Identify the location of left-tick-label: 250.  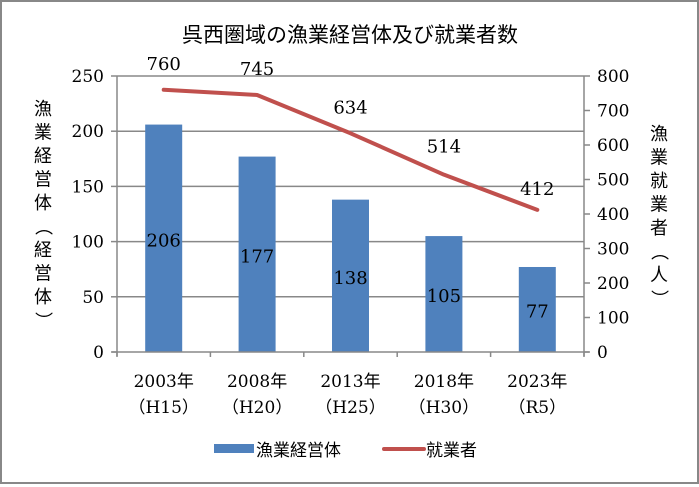
(88, 77).